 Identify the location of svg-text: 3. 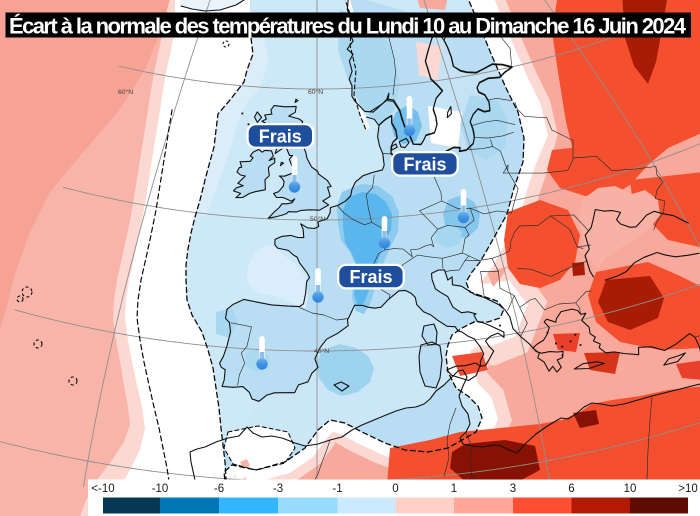
(513, 489).